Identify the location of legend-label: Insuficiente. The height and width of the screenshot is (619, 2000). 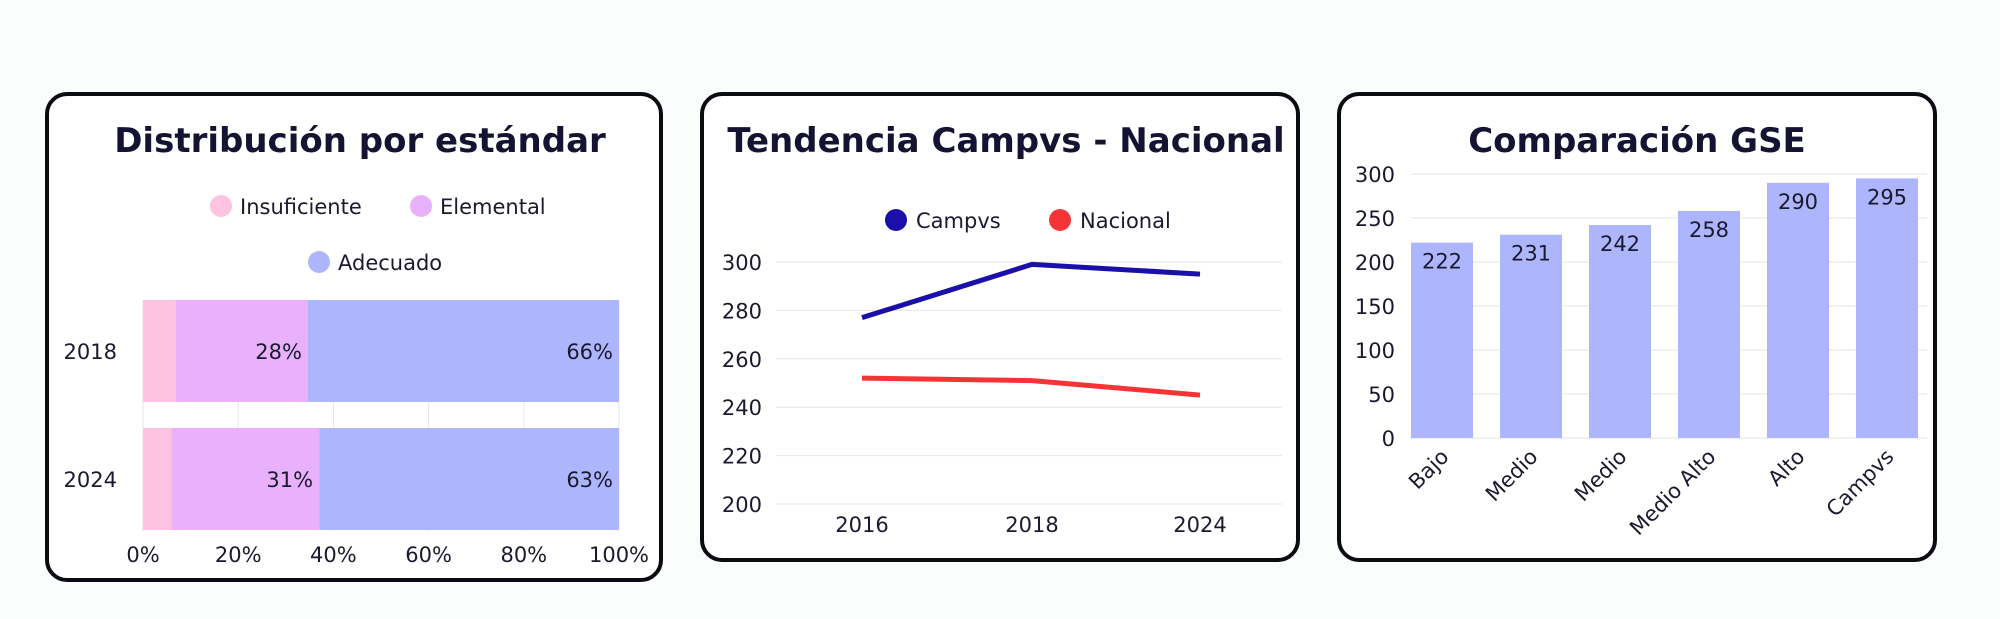
(301, 207).